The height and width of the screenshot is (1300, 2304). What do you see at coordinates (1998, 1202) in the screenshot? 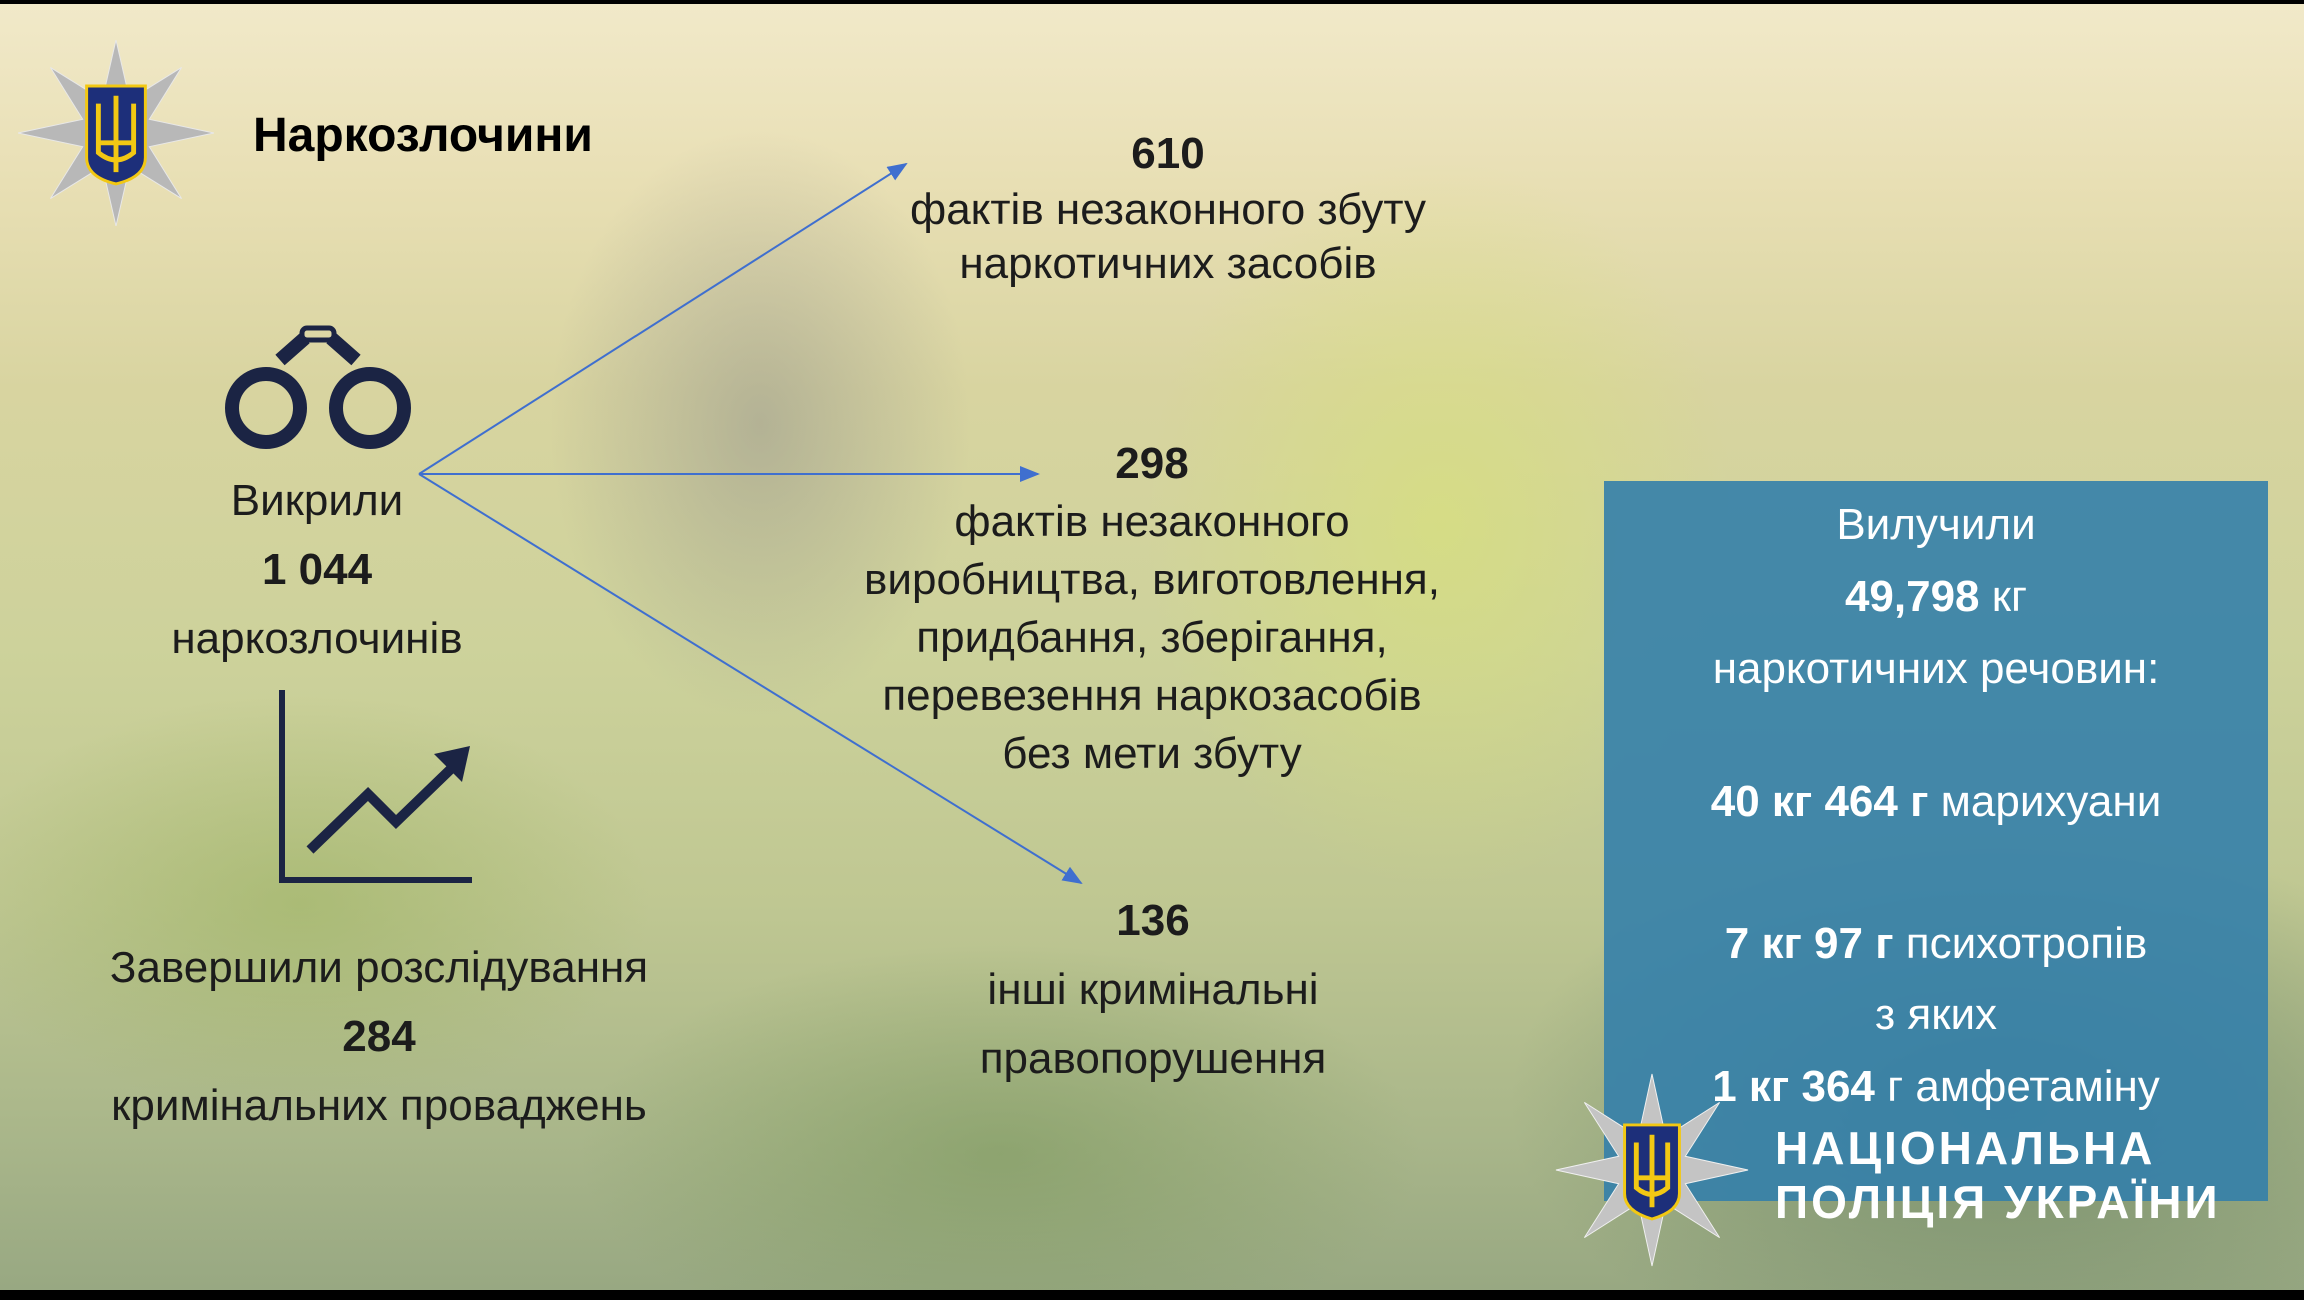
I see `brand-line-2: ПОЛІЦІЯ УКРАЇНИ` at bounding box center [1998, 1202].